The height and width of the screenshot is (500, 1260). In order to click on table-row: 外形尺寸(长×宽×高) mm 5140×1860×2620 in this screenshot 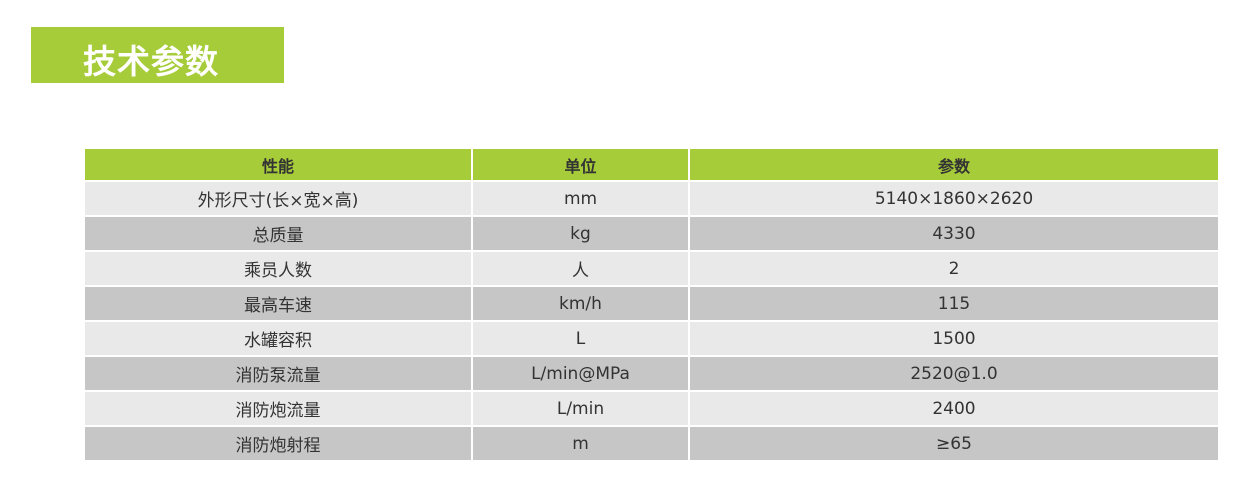, I will do `click(651, 198)`.